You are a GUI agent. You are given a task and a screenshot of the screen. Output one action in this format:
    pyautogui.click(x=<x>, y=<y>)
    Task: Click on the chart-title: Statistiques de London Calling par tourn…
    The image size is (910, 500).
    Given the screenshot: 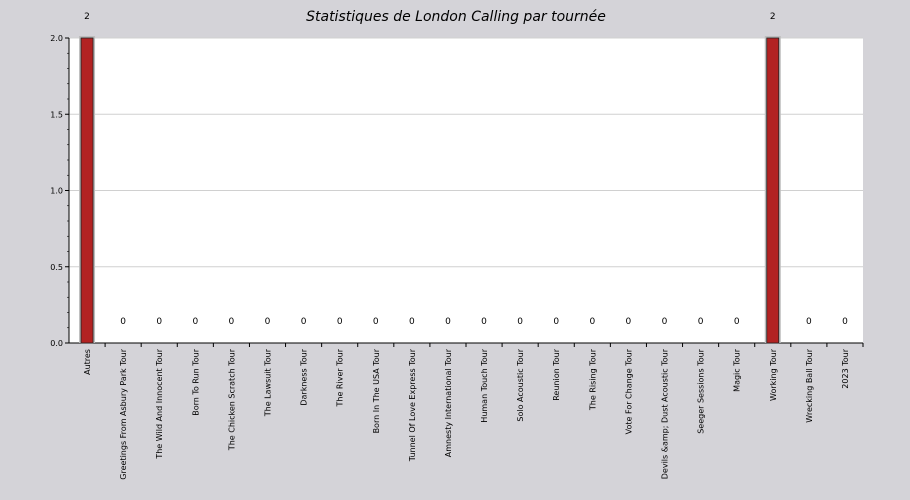 What is the action you would take?
    pyautogui.click(x=456, y=17)
    